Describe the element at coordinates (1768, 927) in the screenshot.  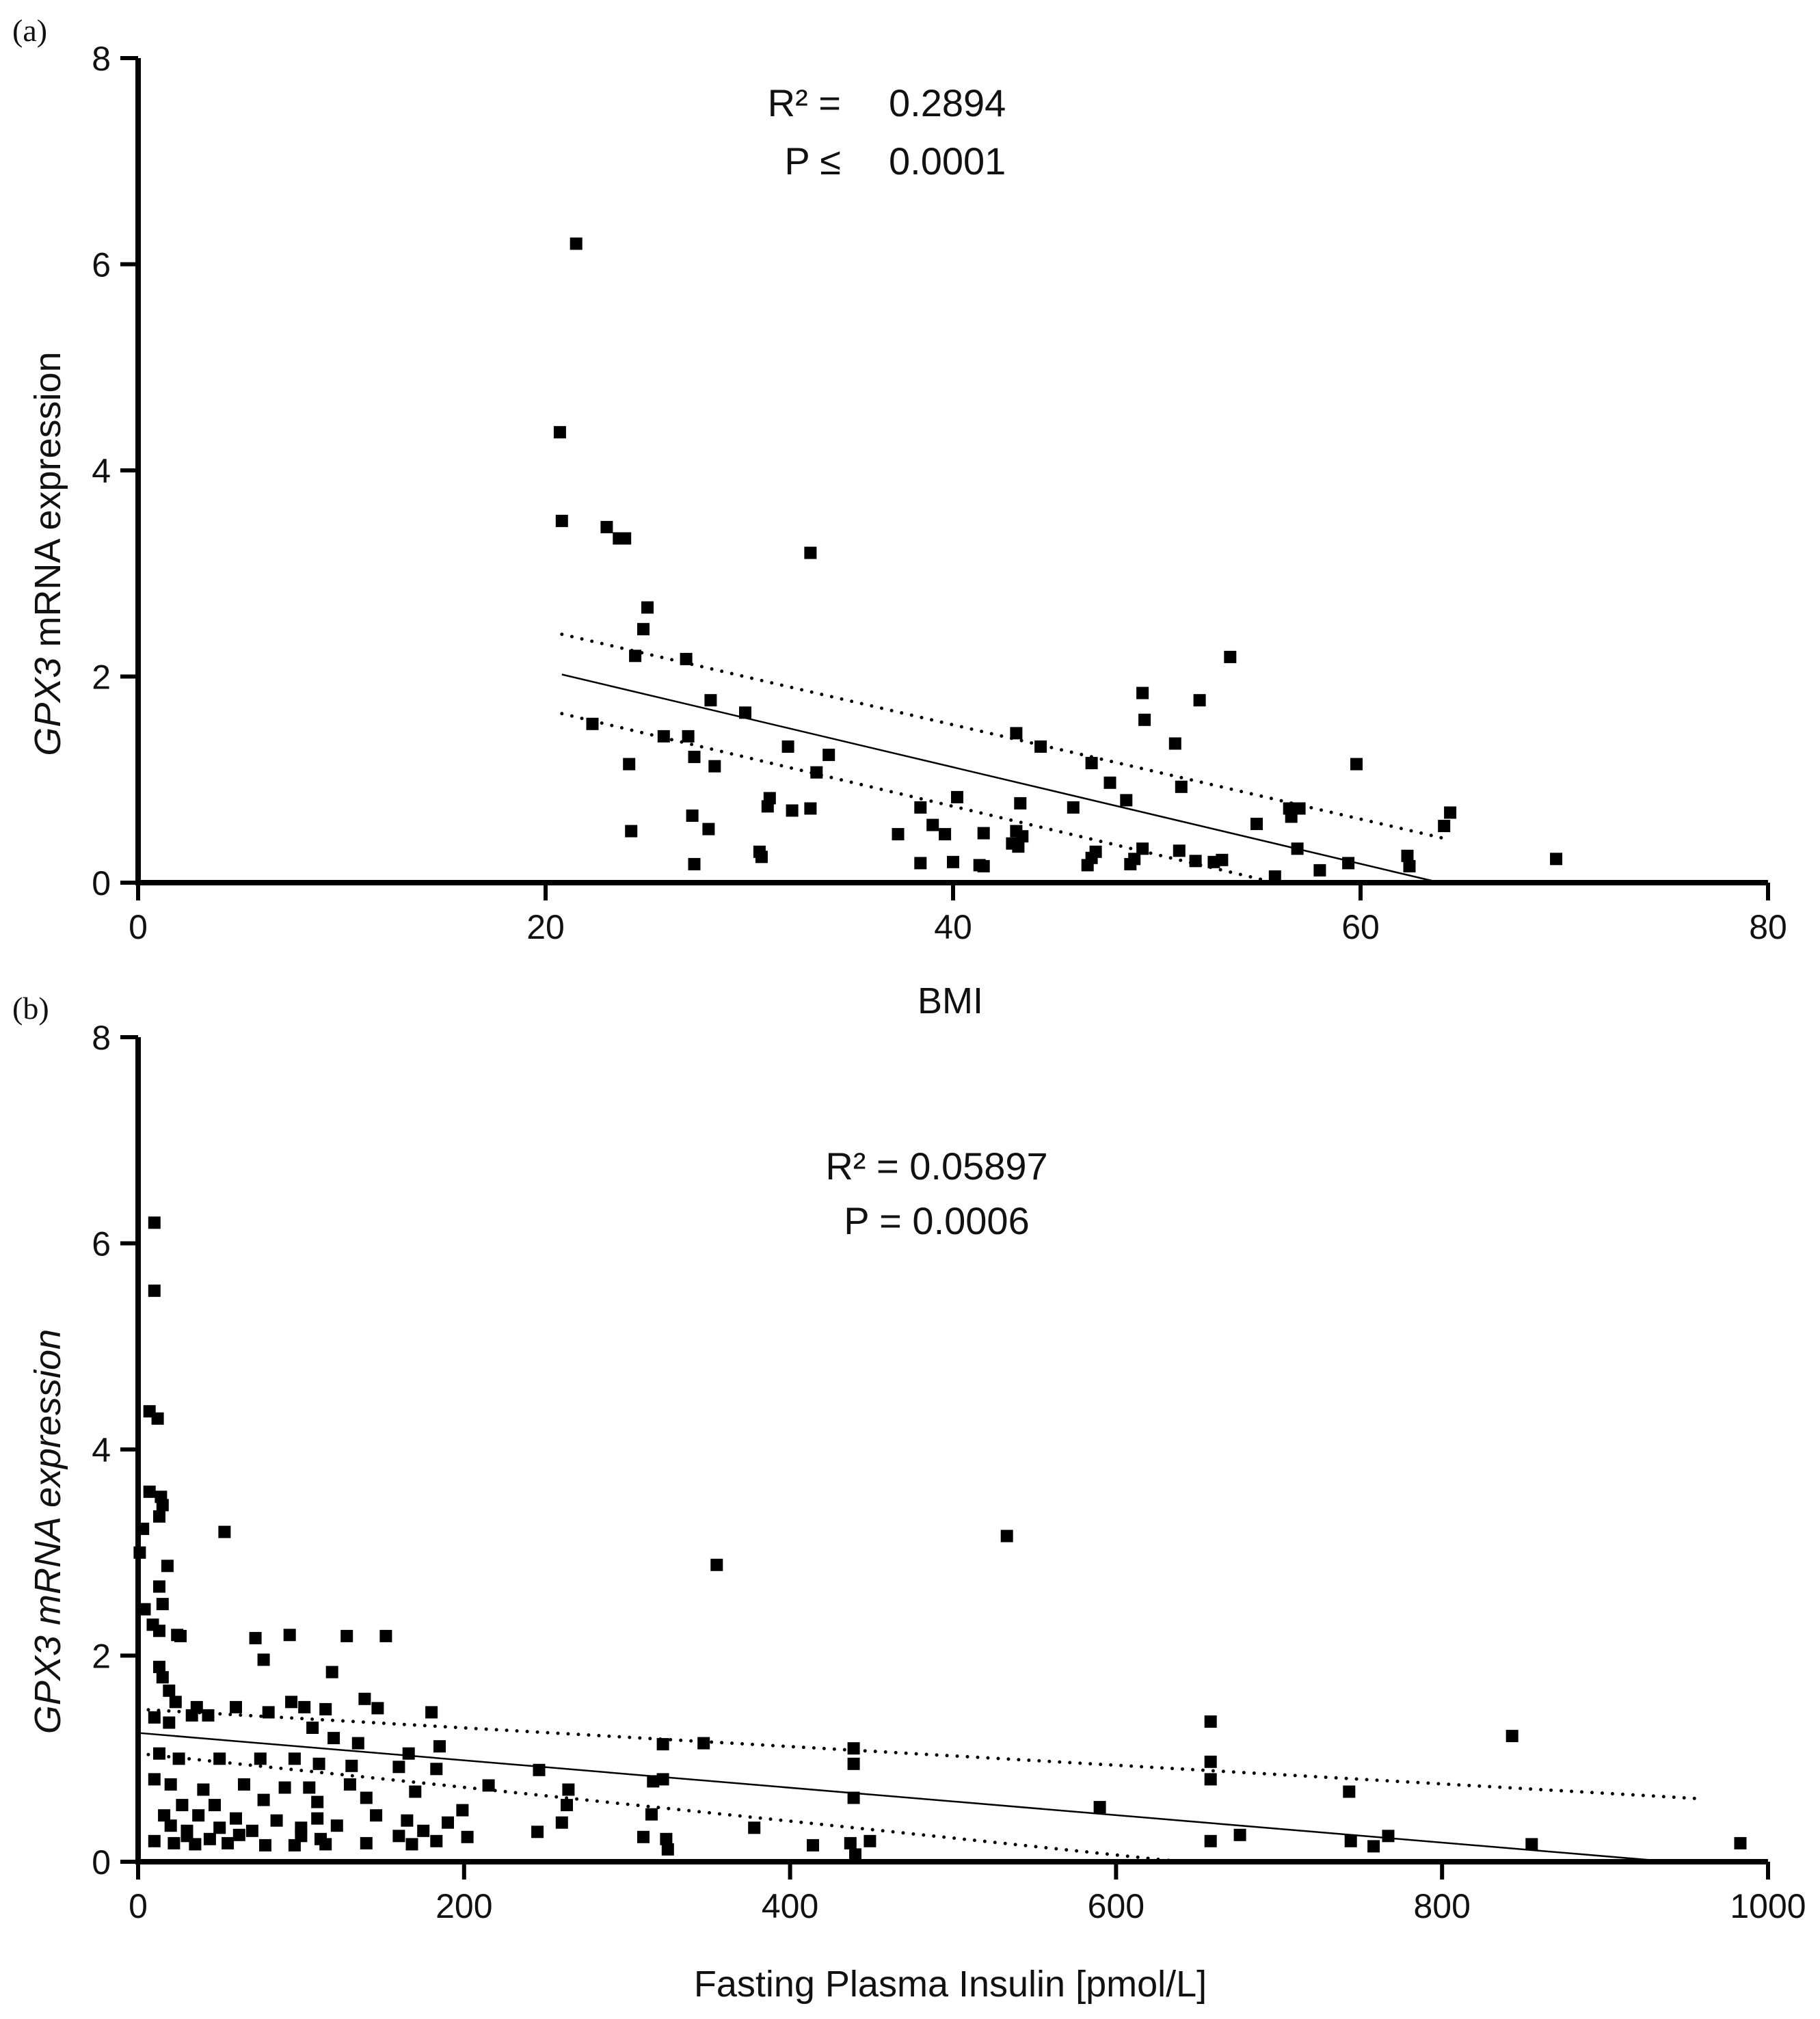
I see `panel-a-x-tick-label: 80` at that location.